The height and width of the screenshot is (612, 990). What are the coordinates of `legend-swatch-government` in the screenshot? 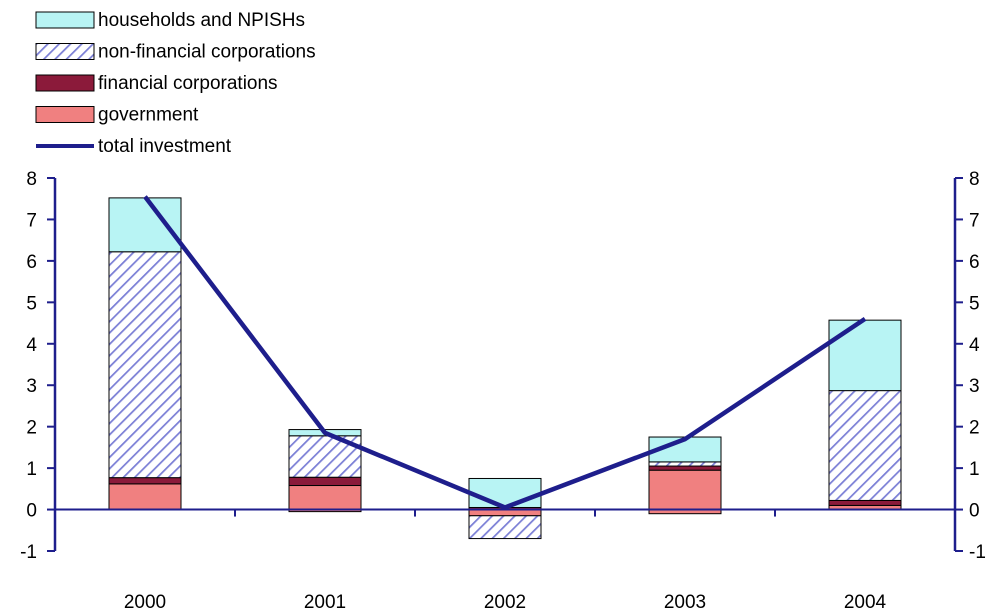 It's located at (65, 114).